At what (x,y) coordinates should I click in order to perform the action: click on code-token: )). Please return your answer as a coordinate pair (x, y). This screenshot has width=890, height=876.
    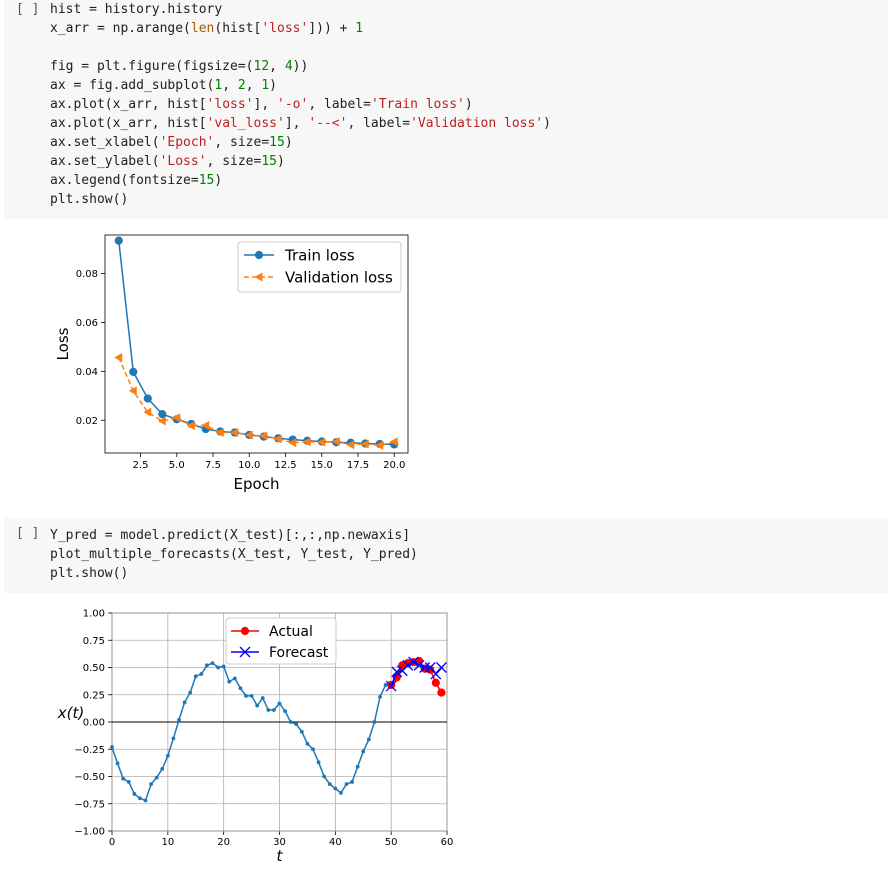
    Looking at the image, I should click on (300, 66).